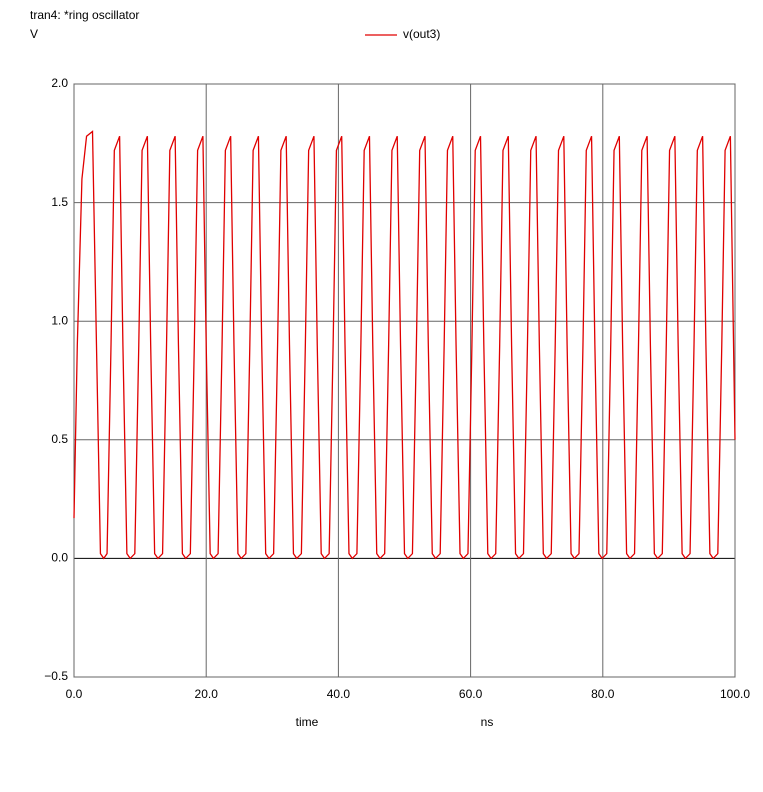 The image size is (763, 792). I want to click on x-tick-label: 20.0, so click(207, 694).